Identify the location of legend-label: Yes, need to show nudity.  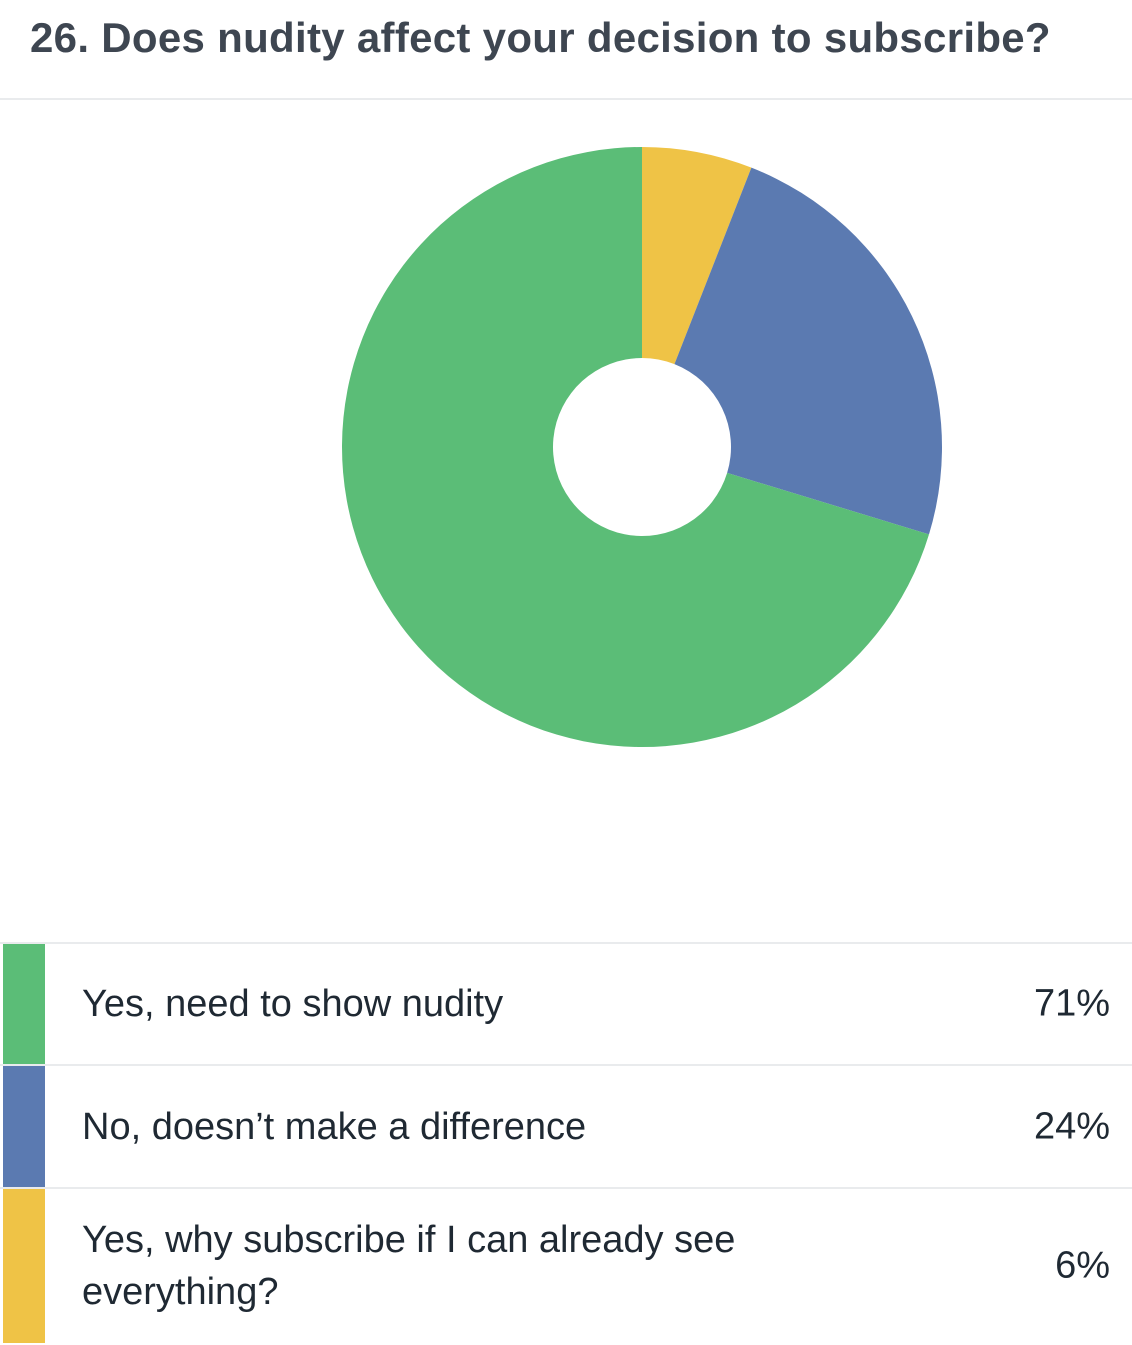
(293, 1004).